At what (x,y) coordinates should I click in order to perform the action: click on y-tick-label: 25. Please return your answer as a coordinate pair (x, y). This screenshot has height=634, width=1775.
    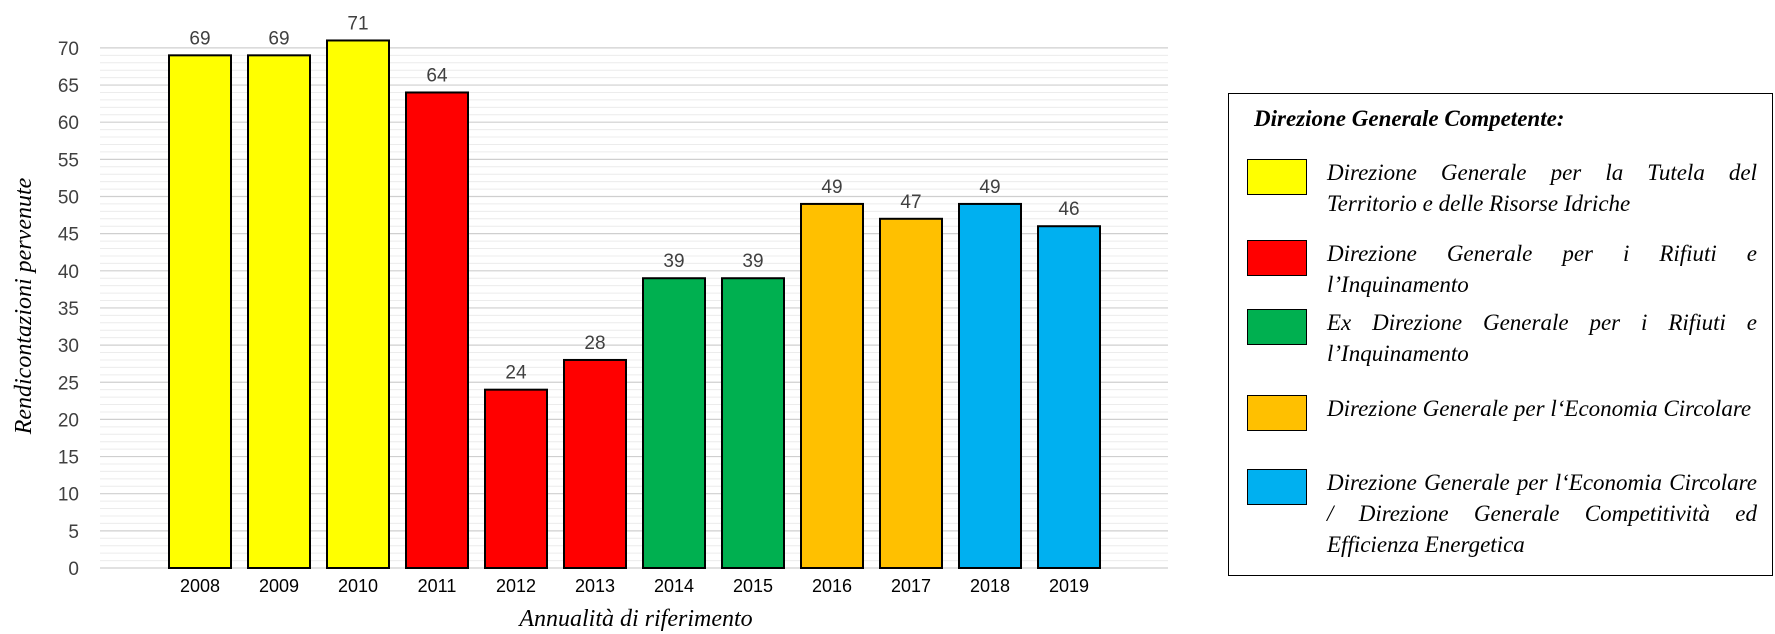
    Looking at the image, I should click on (68, 383).